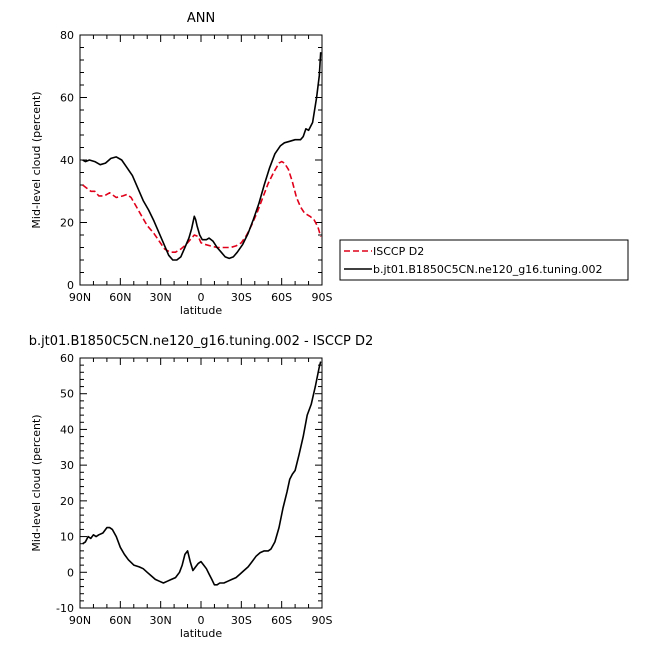  I want to click on y-tick-label: 10, so click(67, 537).